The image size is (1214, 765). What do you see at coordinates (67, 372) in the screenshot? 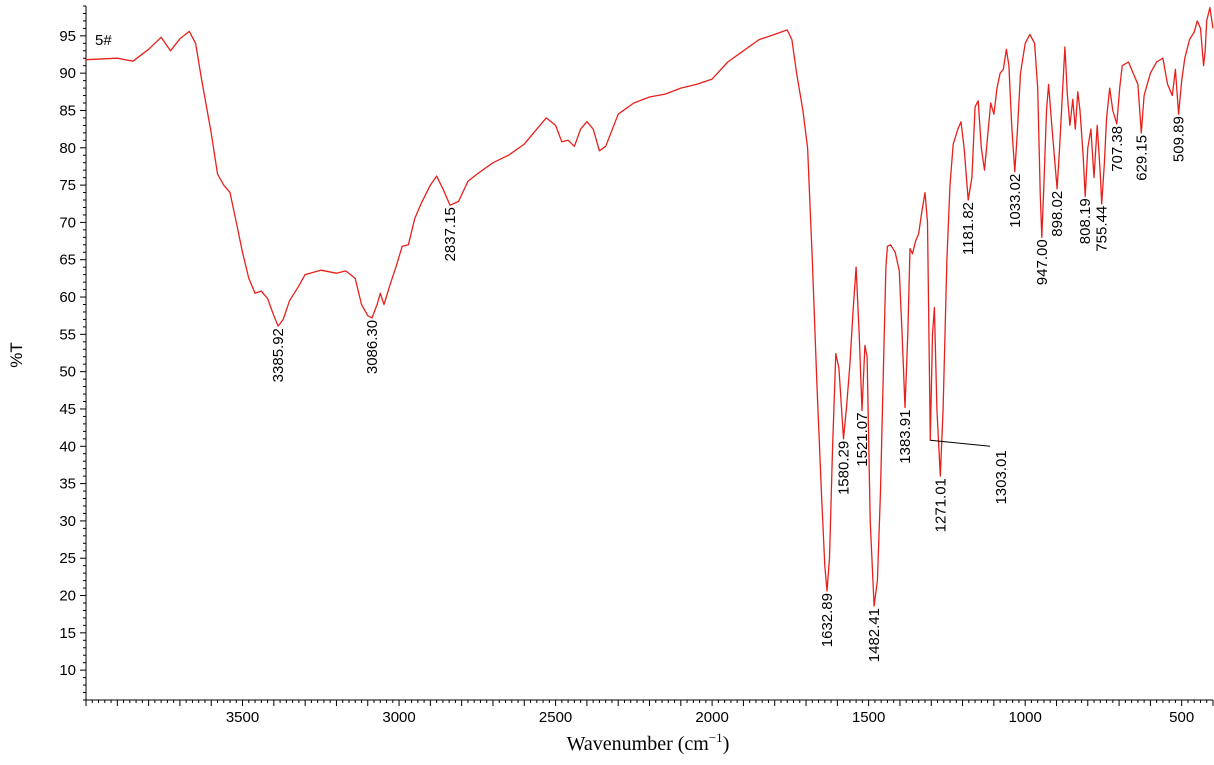
I see `y-tick-label: 50` at bounding box center [67, 372].